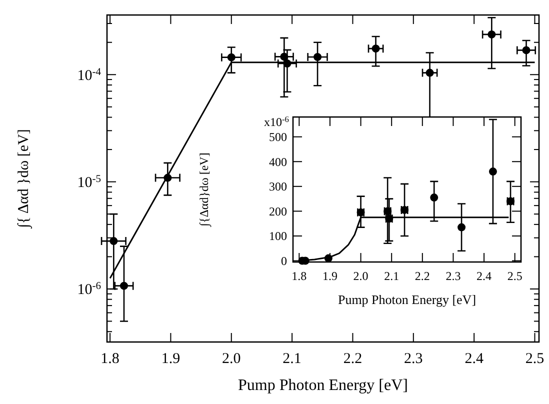 The height and width of the screenshot is (404, 549). Describe the element at coordinates (89, 289) in the screenshot. I see `y-tick-label: 10$^{-6}$` at that location.